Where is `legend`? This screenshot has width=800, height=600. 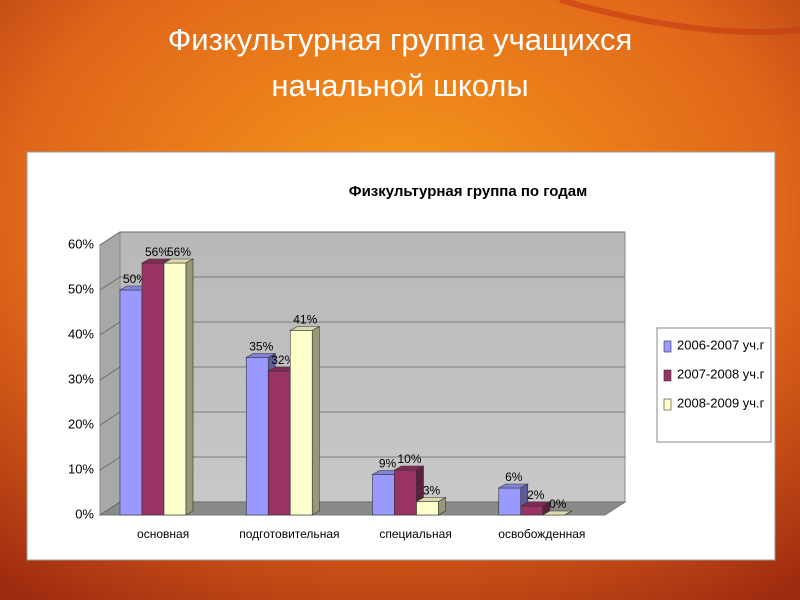 legend is located at coordinates (714, 385).